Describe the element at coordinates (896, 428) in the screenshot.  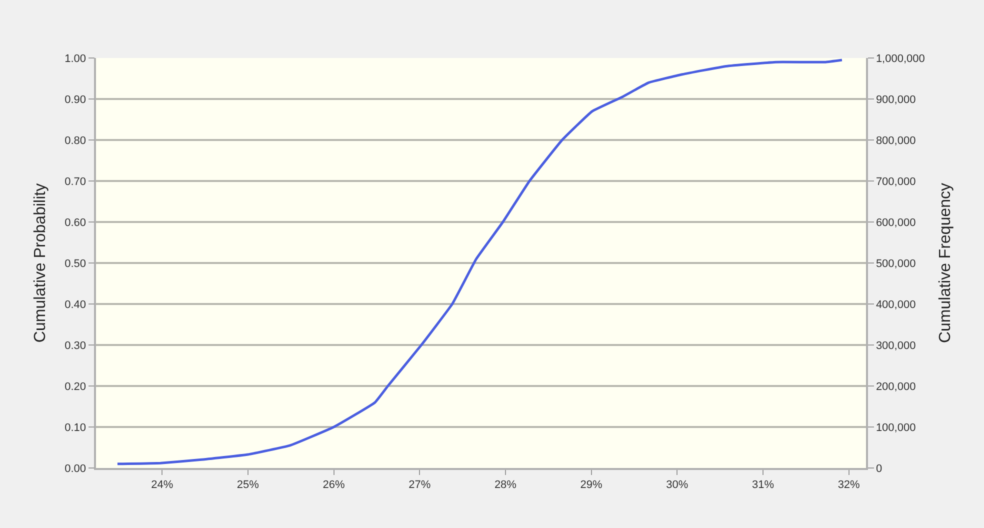
I see `y2-tick-label: 100,000` at that location.